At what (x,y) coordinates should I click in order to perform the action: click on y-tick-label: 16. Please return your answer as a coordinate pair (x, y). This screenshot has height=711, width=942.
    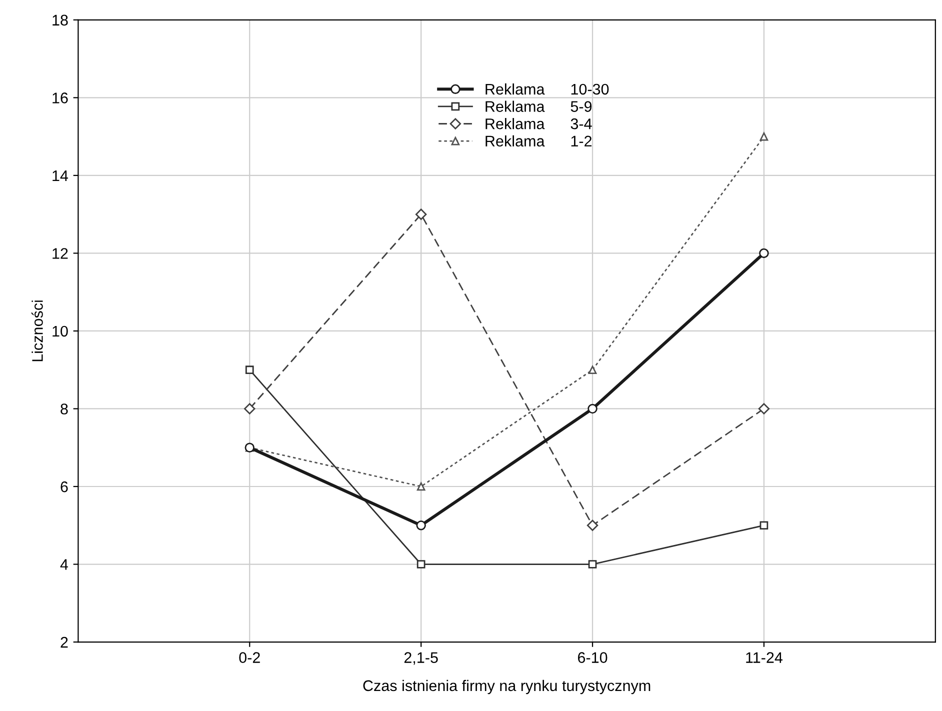
    Looking at the image, I should click on (60, 98).